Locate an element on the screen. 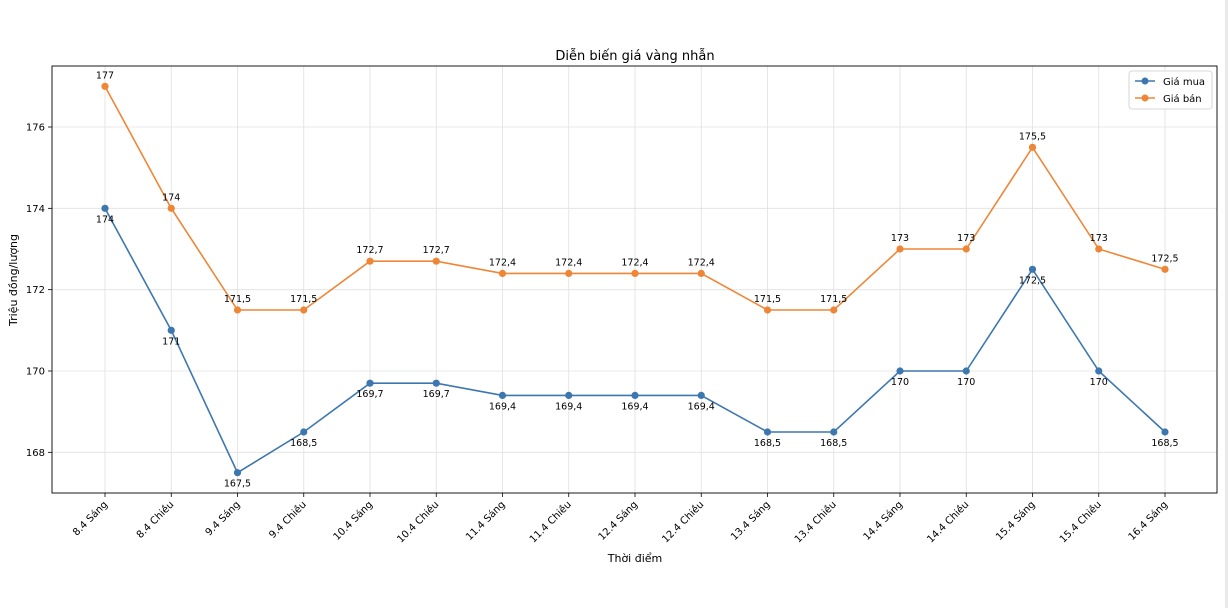  legend-label-gia-mua: Giá mua is located at coordinates (1184, 82).